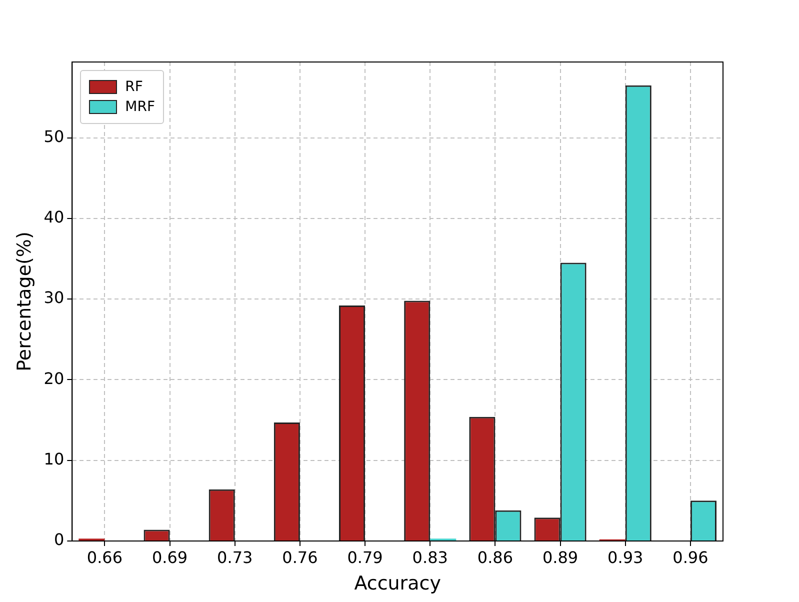 This screenshot has height=602, width=799. I want to click on x-tick-label: 0.96, so click(690, 557).